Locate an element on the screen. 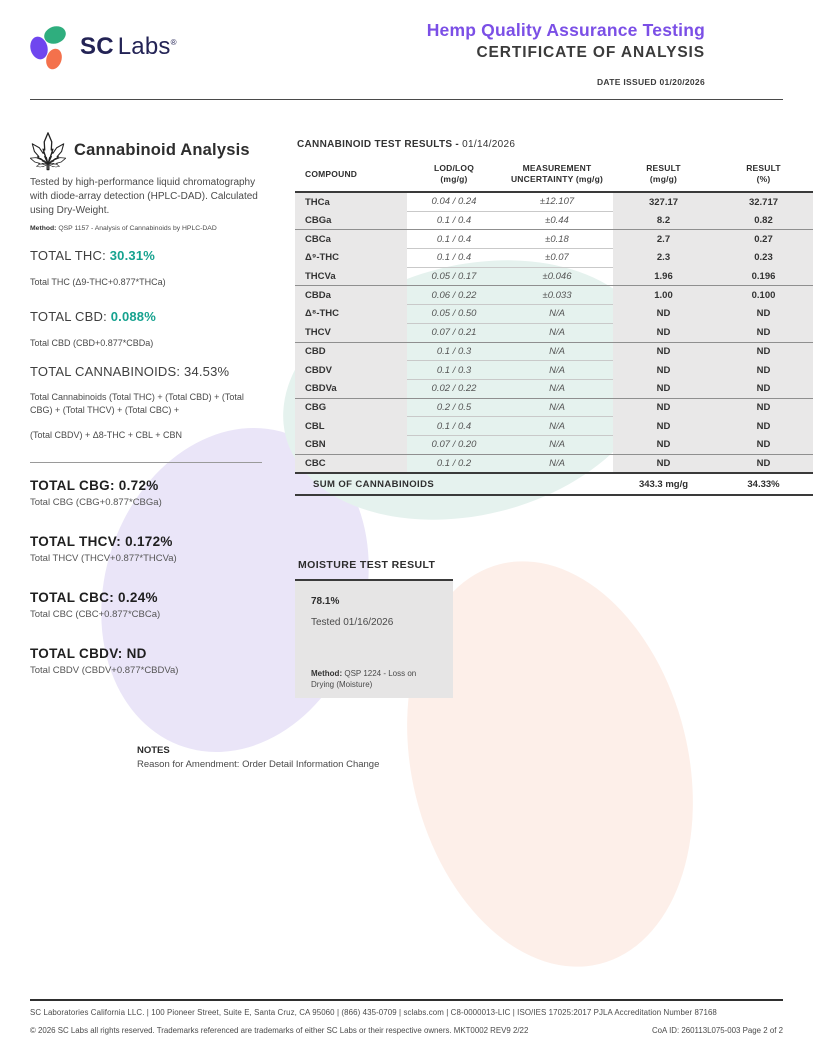  uncertainty-cell: ±0.07 is located at coordinates (557, 258).